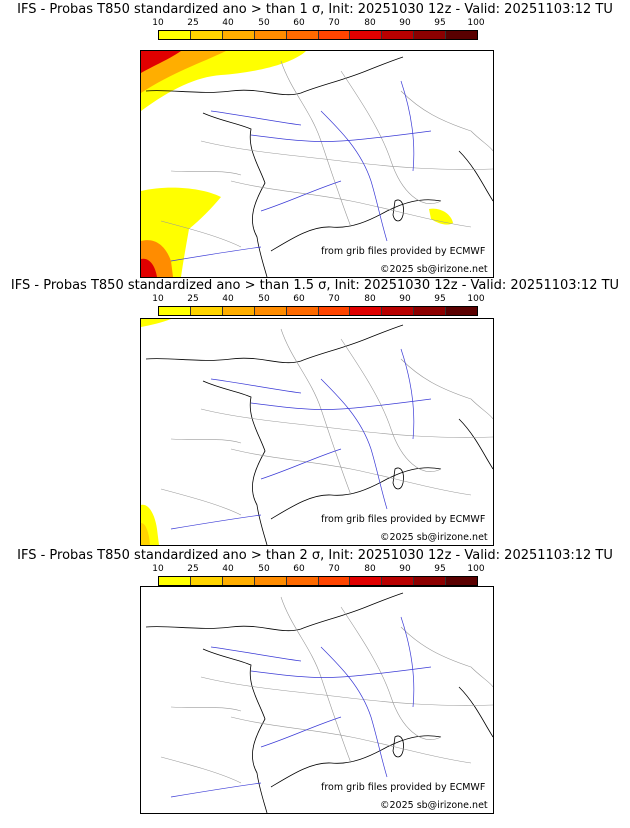 This screenshot has height=828, width=630. I want to click on probability-area-northwest-max, so click(161, 62).